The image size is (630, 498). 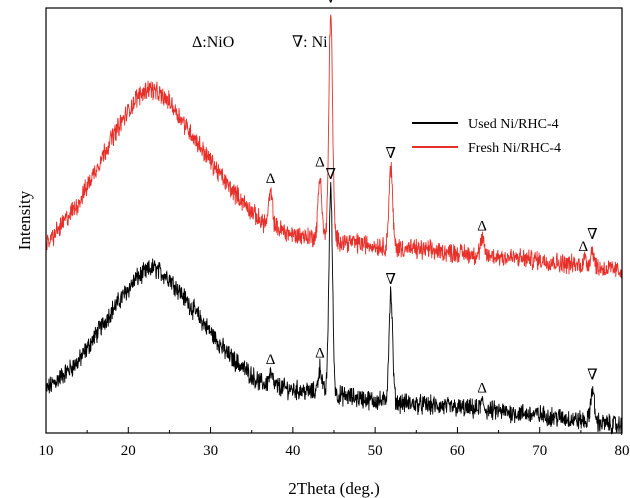 What do you see at coordinates (539, 451) in the screenshot?
I see `x-tick-label: 70` at bounding box center [539, 451].